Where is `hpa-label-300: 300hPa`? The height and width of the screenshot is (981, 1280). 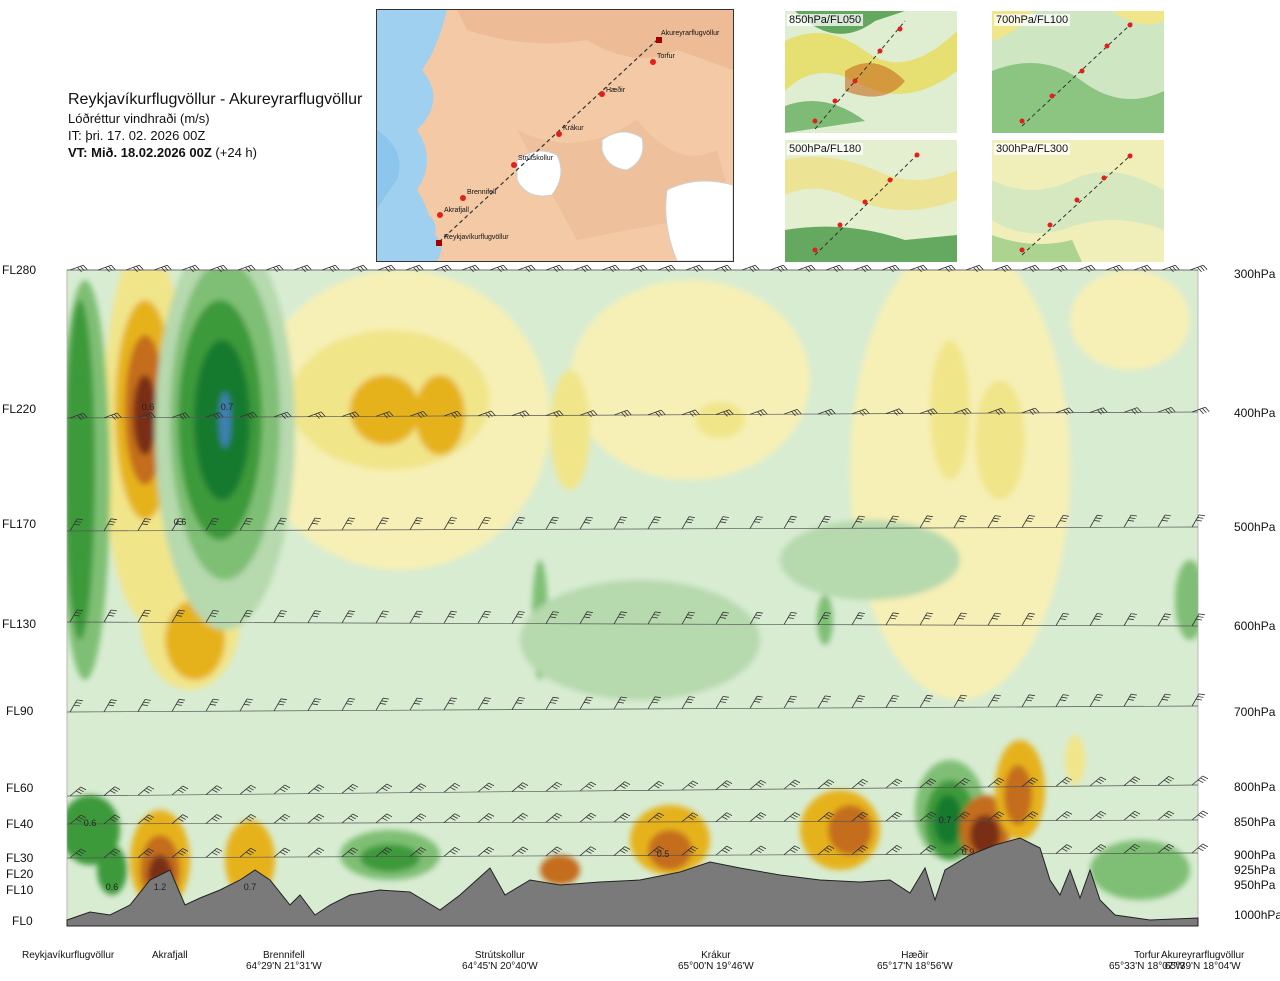
hpa-label-300: 300hPa is located at coordinates (1255, 274).